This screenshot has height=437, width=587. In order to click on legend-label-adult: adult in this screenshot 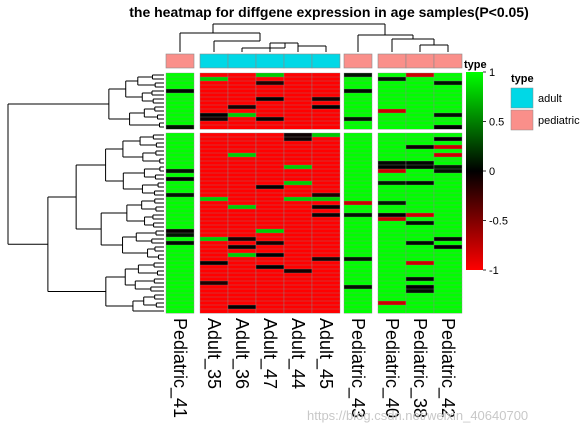, I will do `click(550, 99)`.